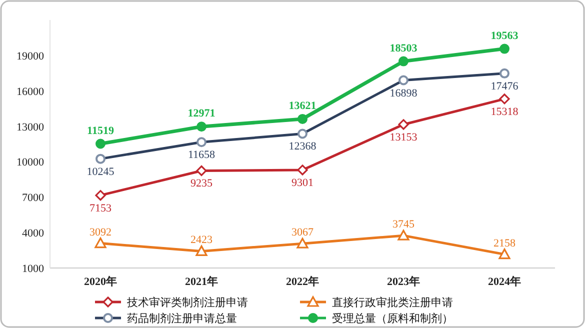 The width and height of the screenshot is (585, 328). I want to click on x-tick-label: 2021年, so click(201, 281).